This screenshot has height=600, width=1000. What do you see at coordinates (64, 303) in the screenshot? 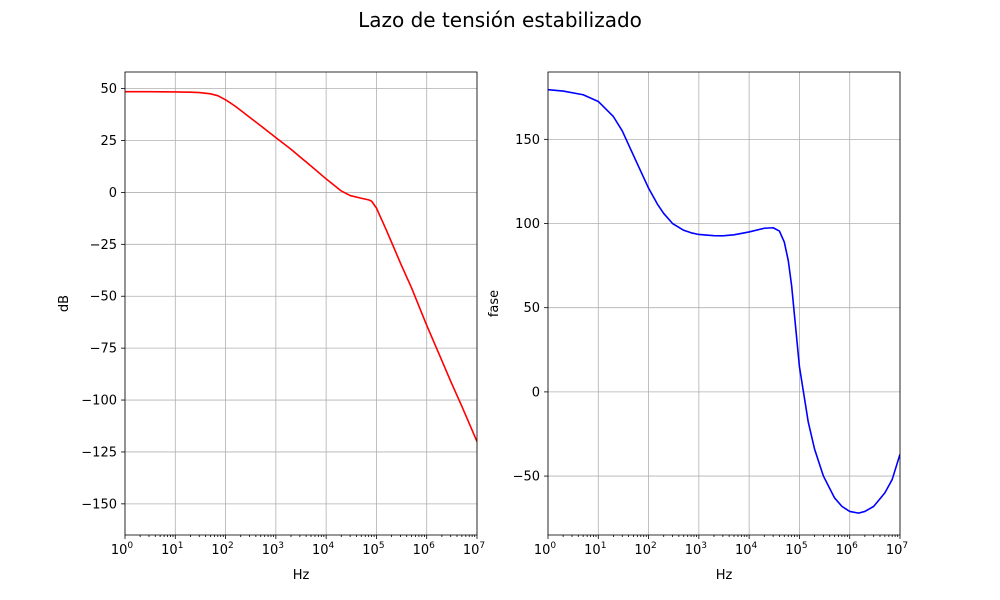
I see `magnitude-ylabel: dB` at bounding box center [64, 303].